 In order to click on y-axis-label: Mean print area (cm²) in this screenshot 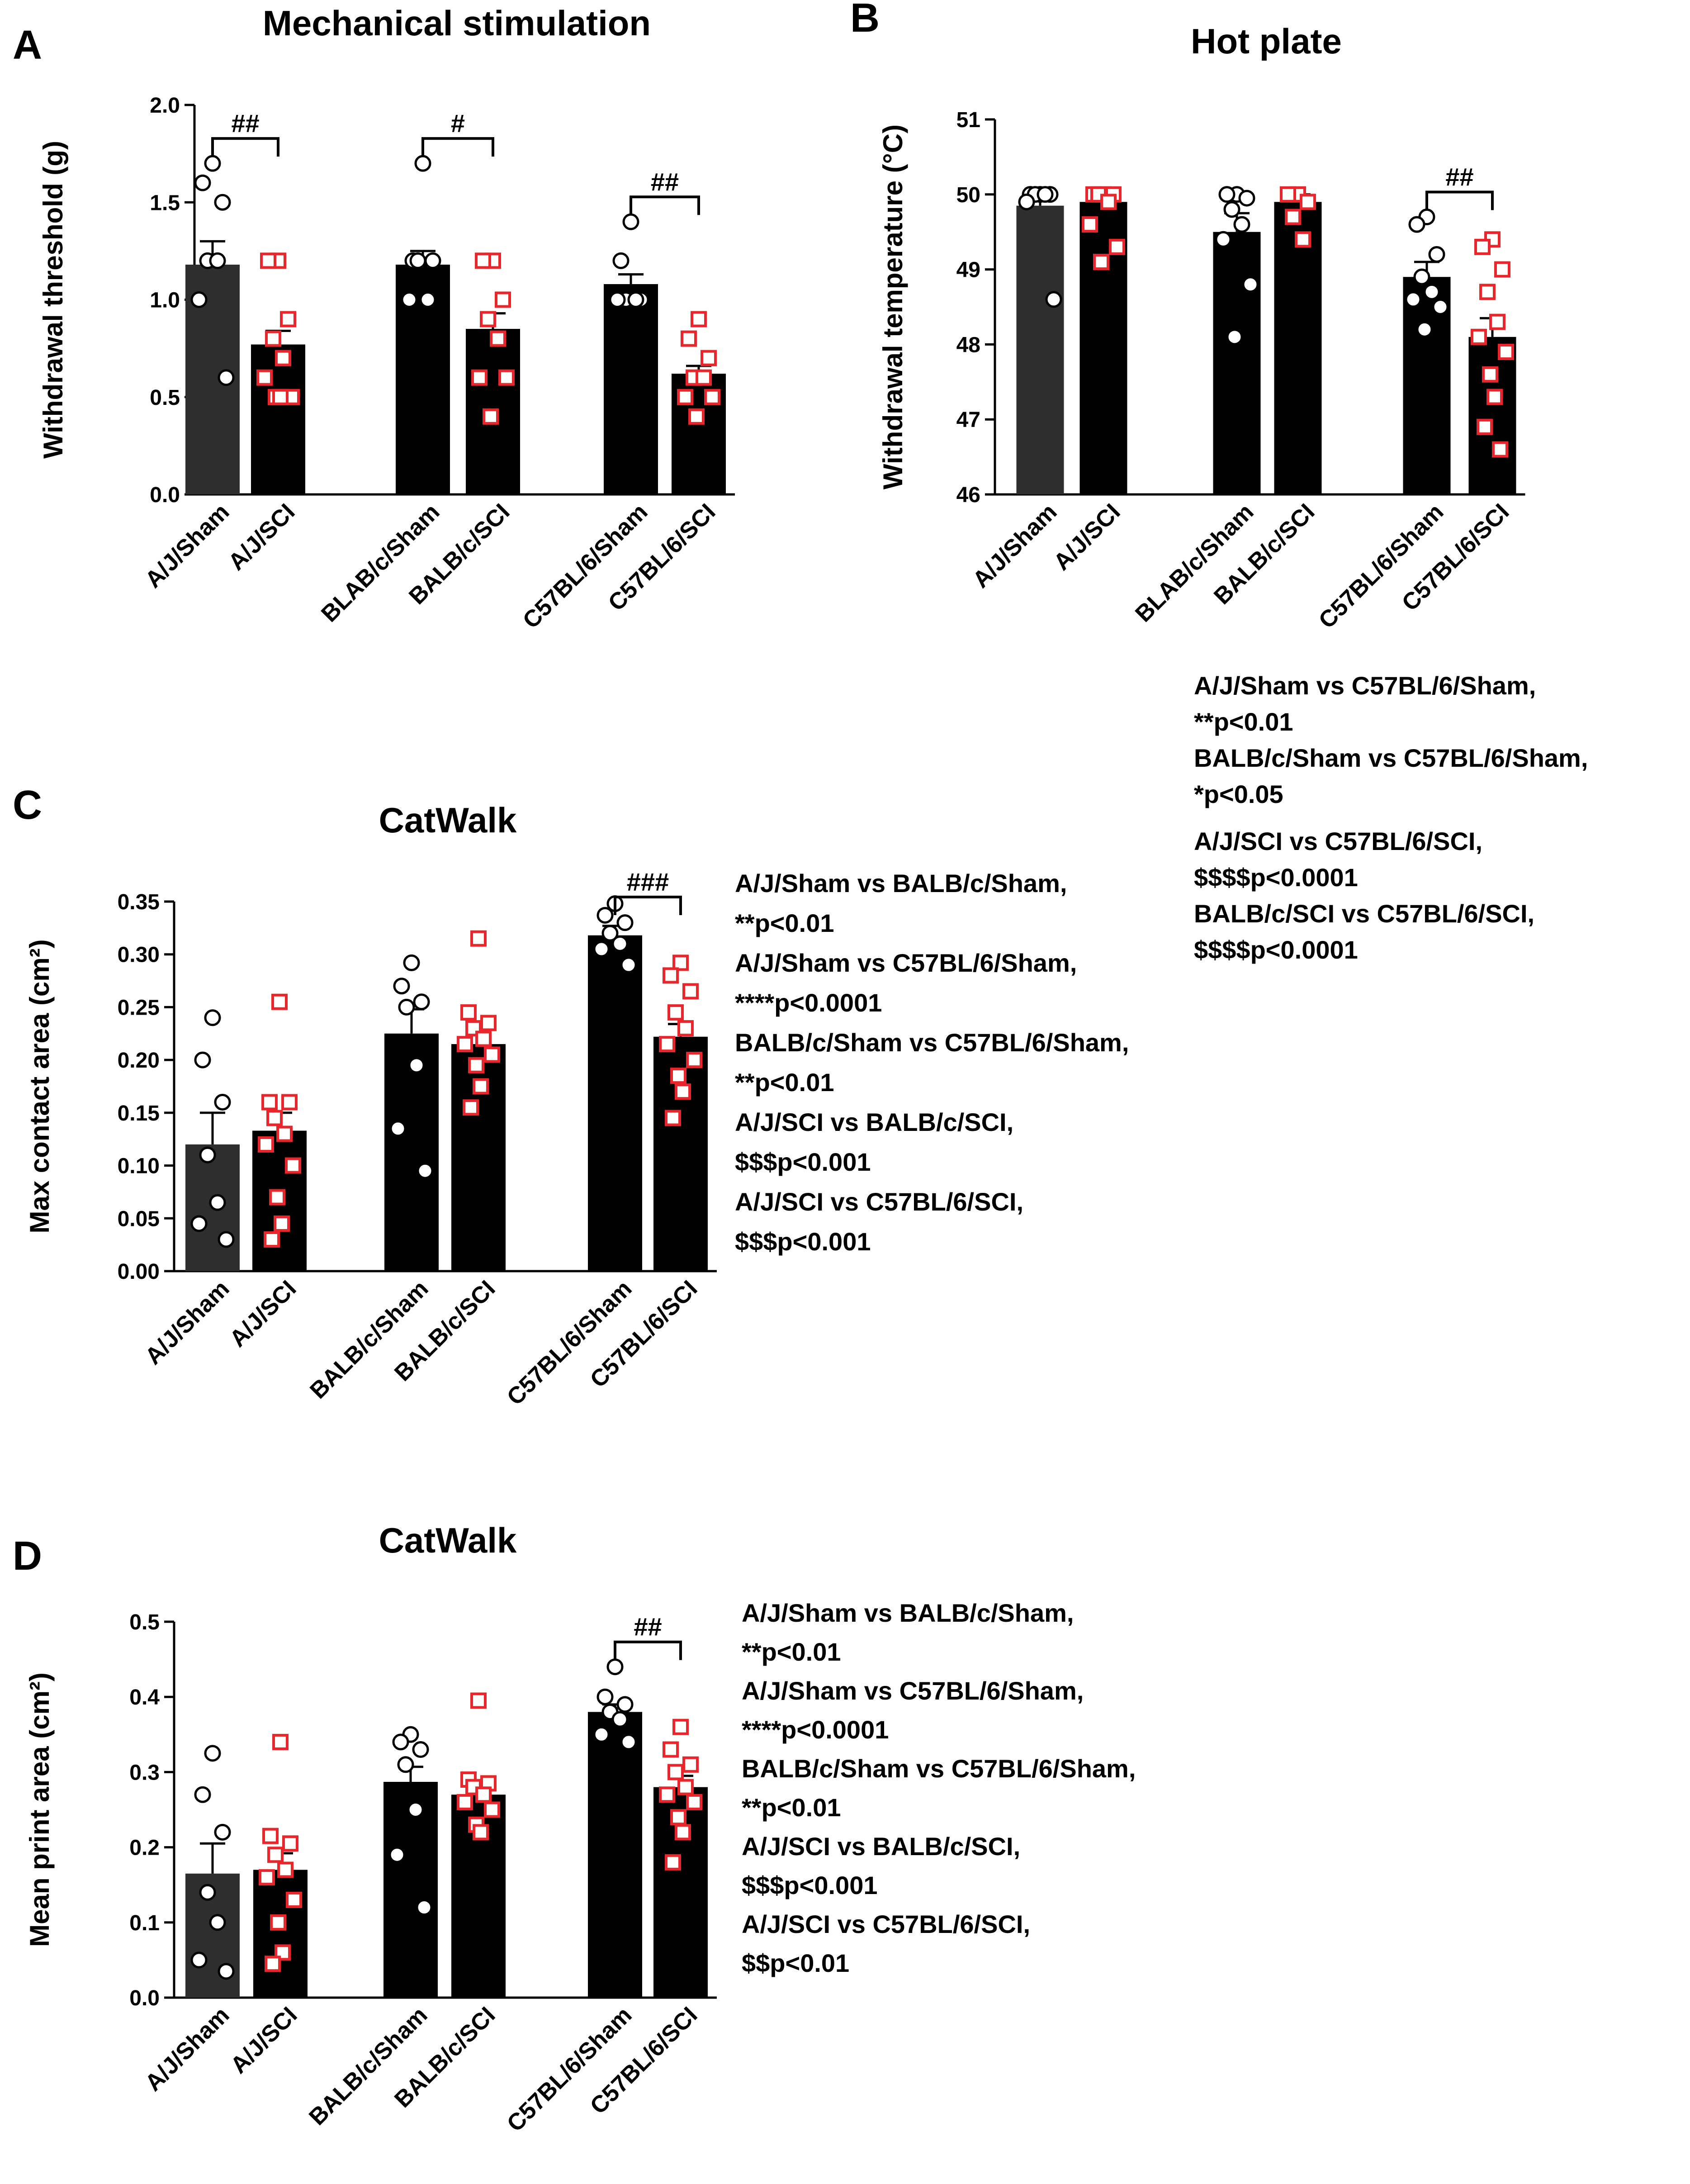, I will do `click(39, 1809)`.